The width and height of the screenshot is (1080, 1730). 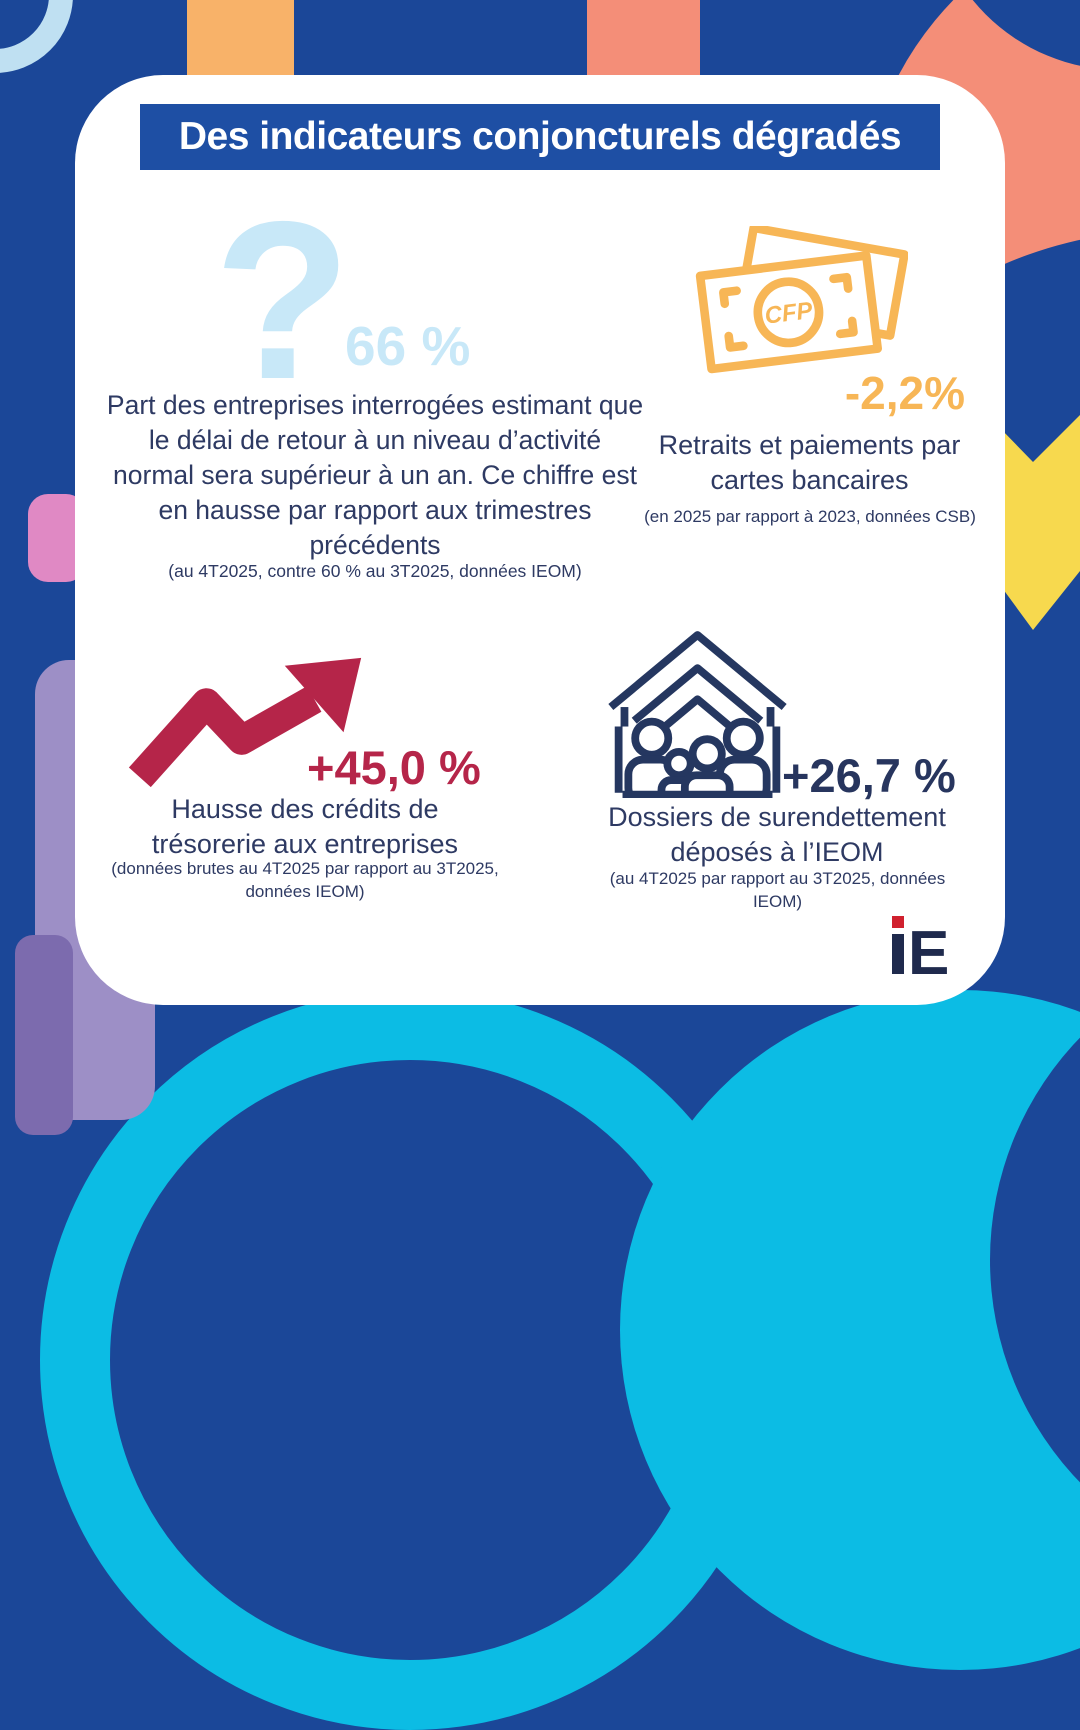 I want to click on card-payments-value: -2,2%, so click(x=904, y=393).